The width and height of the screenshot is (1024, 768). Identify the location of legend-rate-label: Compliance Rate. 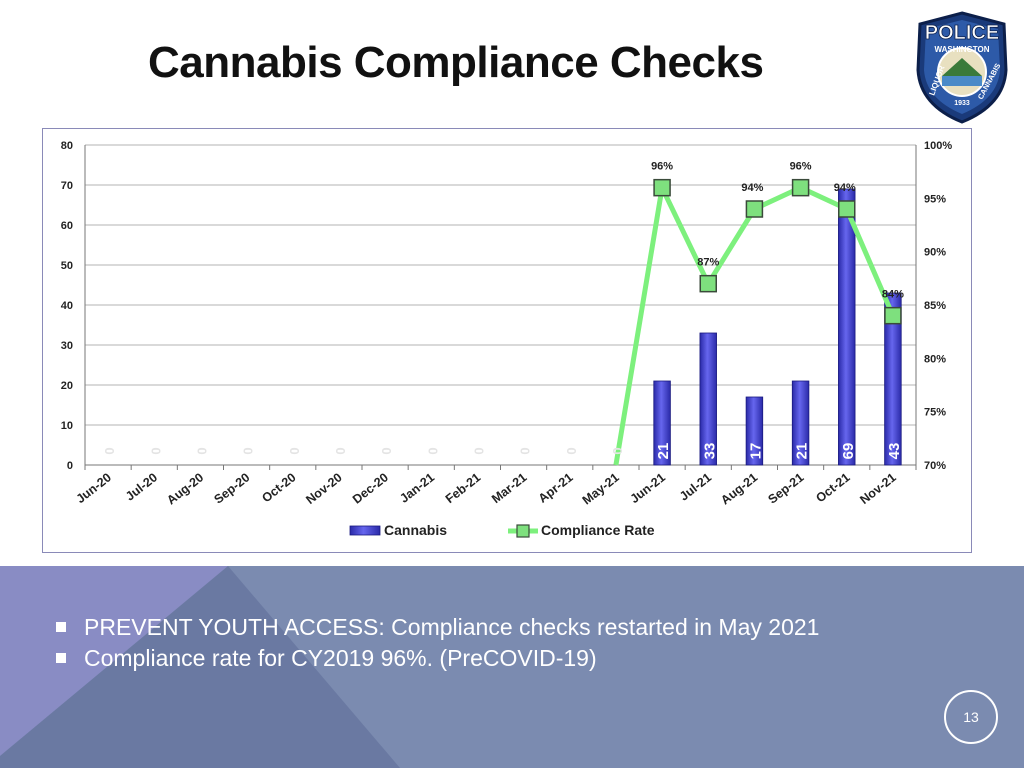
(598, 530).